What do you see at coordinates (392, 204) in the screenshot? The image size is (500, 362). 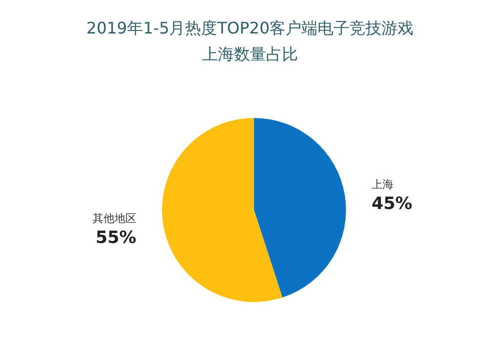 I see `data-label: 45%` at bounding box center [392, 204].